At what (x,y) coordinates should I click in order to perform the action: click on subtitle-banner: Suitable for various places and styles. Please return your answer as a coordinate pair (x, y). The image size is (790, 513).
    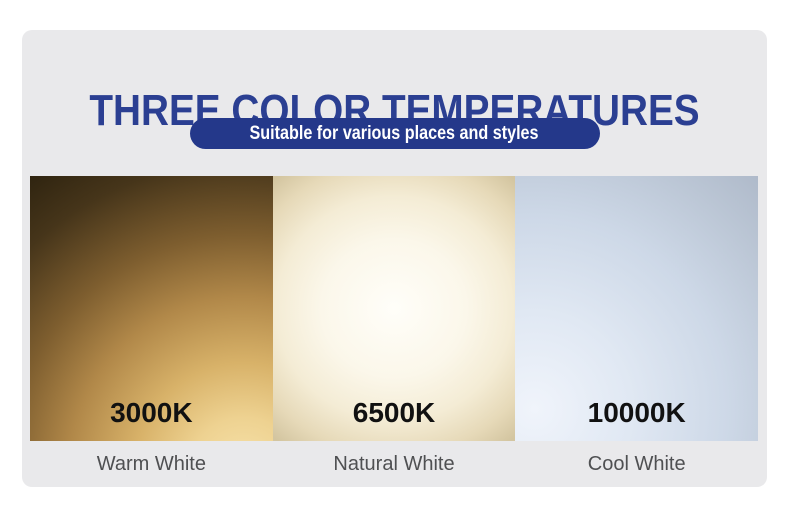
    Looking at the image, I should click on (394, 133).